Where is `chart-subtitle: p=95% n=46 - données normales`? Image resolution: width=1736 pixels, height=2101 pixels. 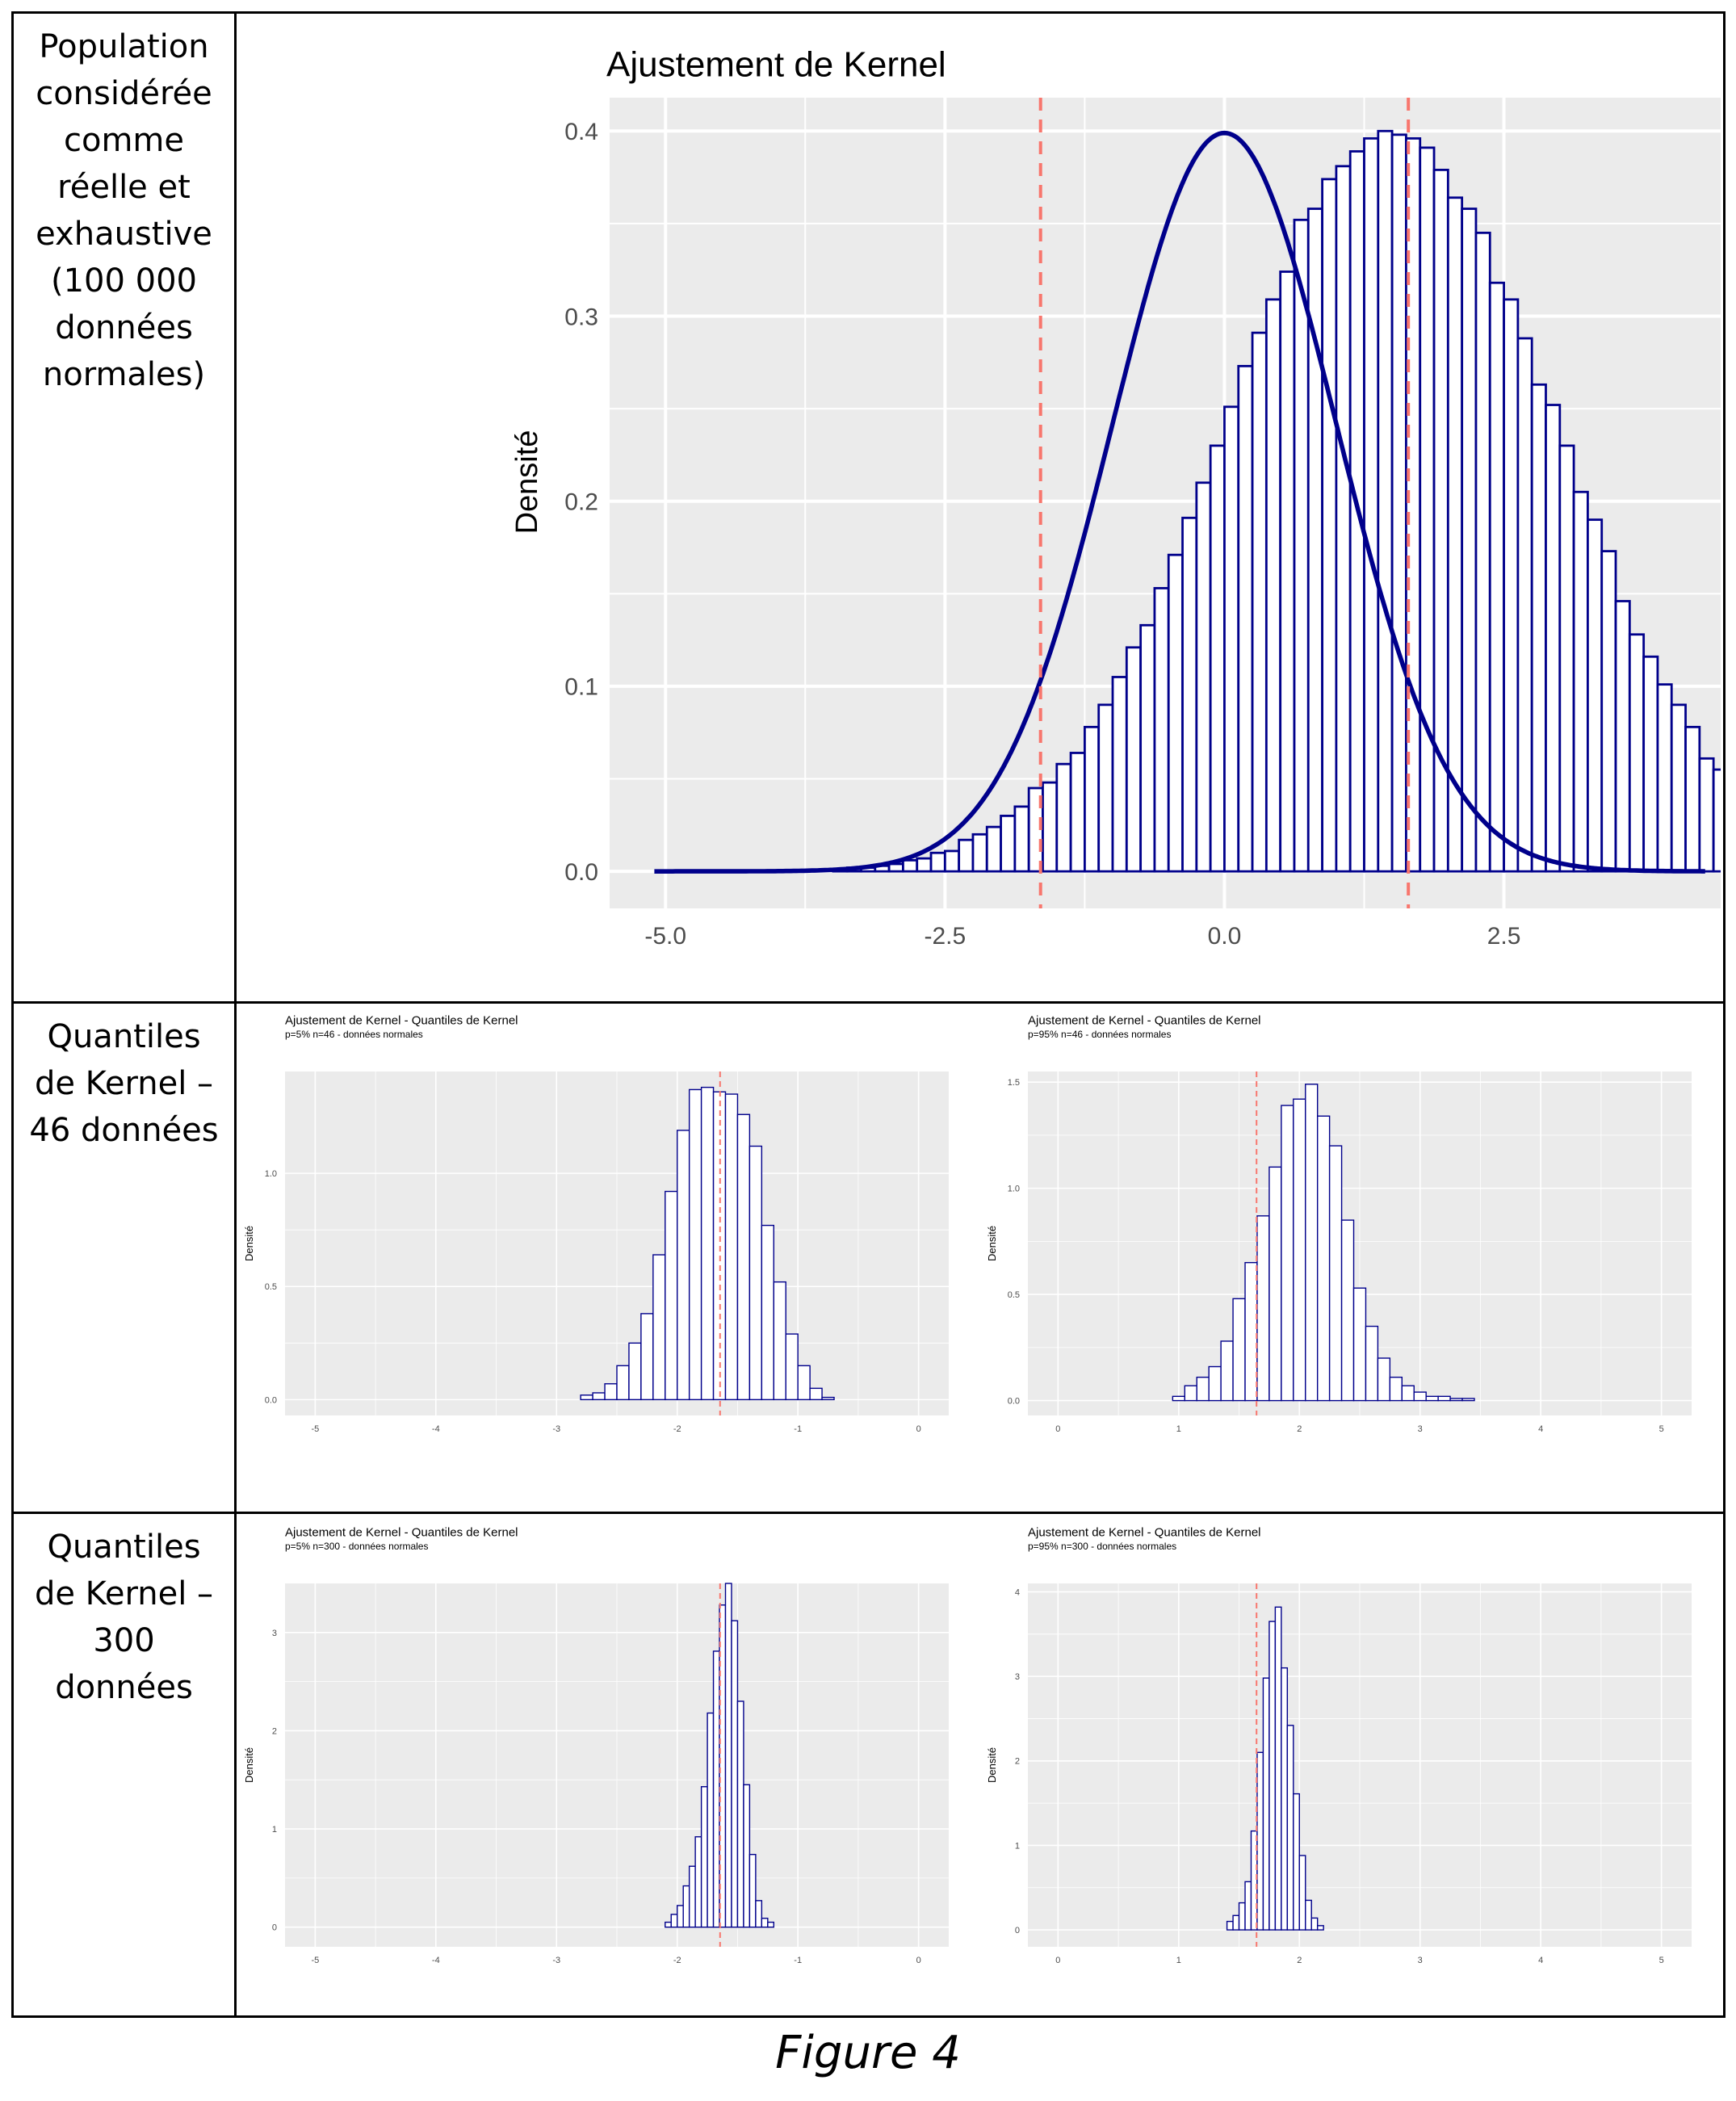
chart-subtitle: p=95% n=46 - données normales is located at coordinates (1099, 1034).